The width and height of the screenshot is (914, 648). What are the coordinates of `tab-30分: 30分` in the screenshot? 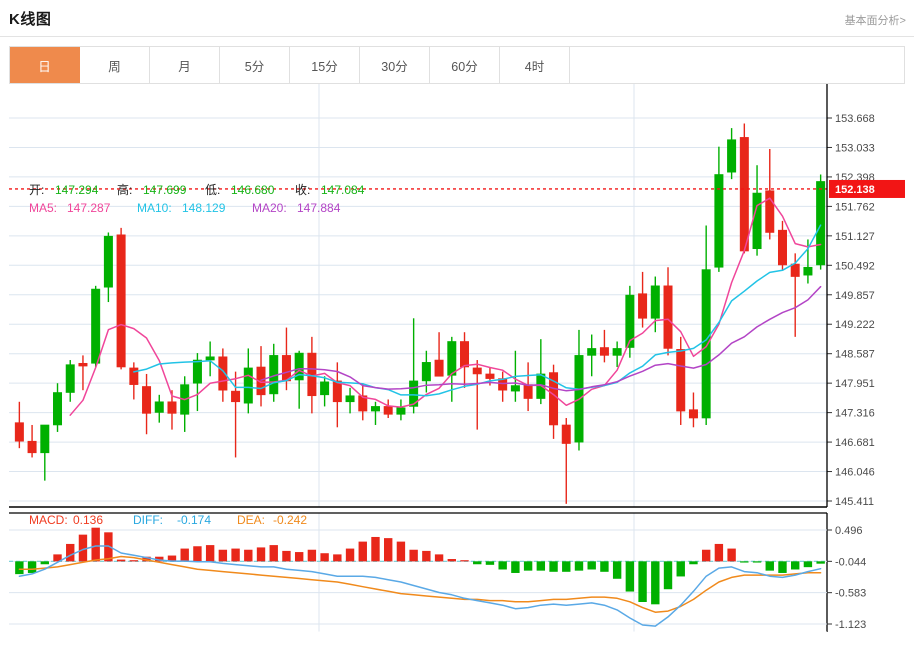 It's located at (395, 65).